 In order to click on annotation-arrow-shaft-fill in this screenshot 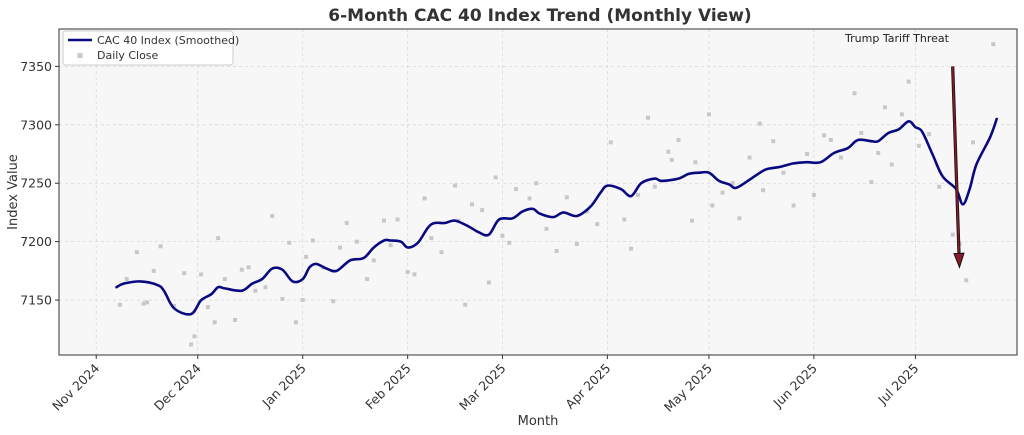, I will do `click(955, 160)`.